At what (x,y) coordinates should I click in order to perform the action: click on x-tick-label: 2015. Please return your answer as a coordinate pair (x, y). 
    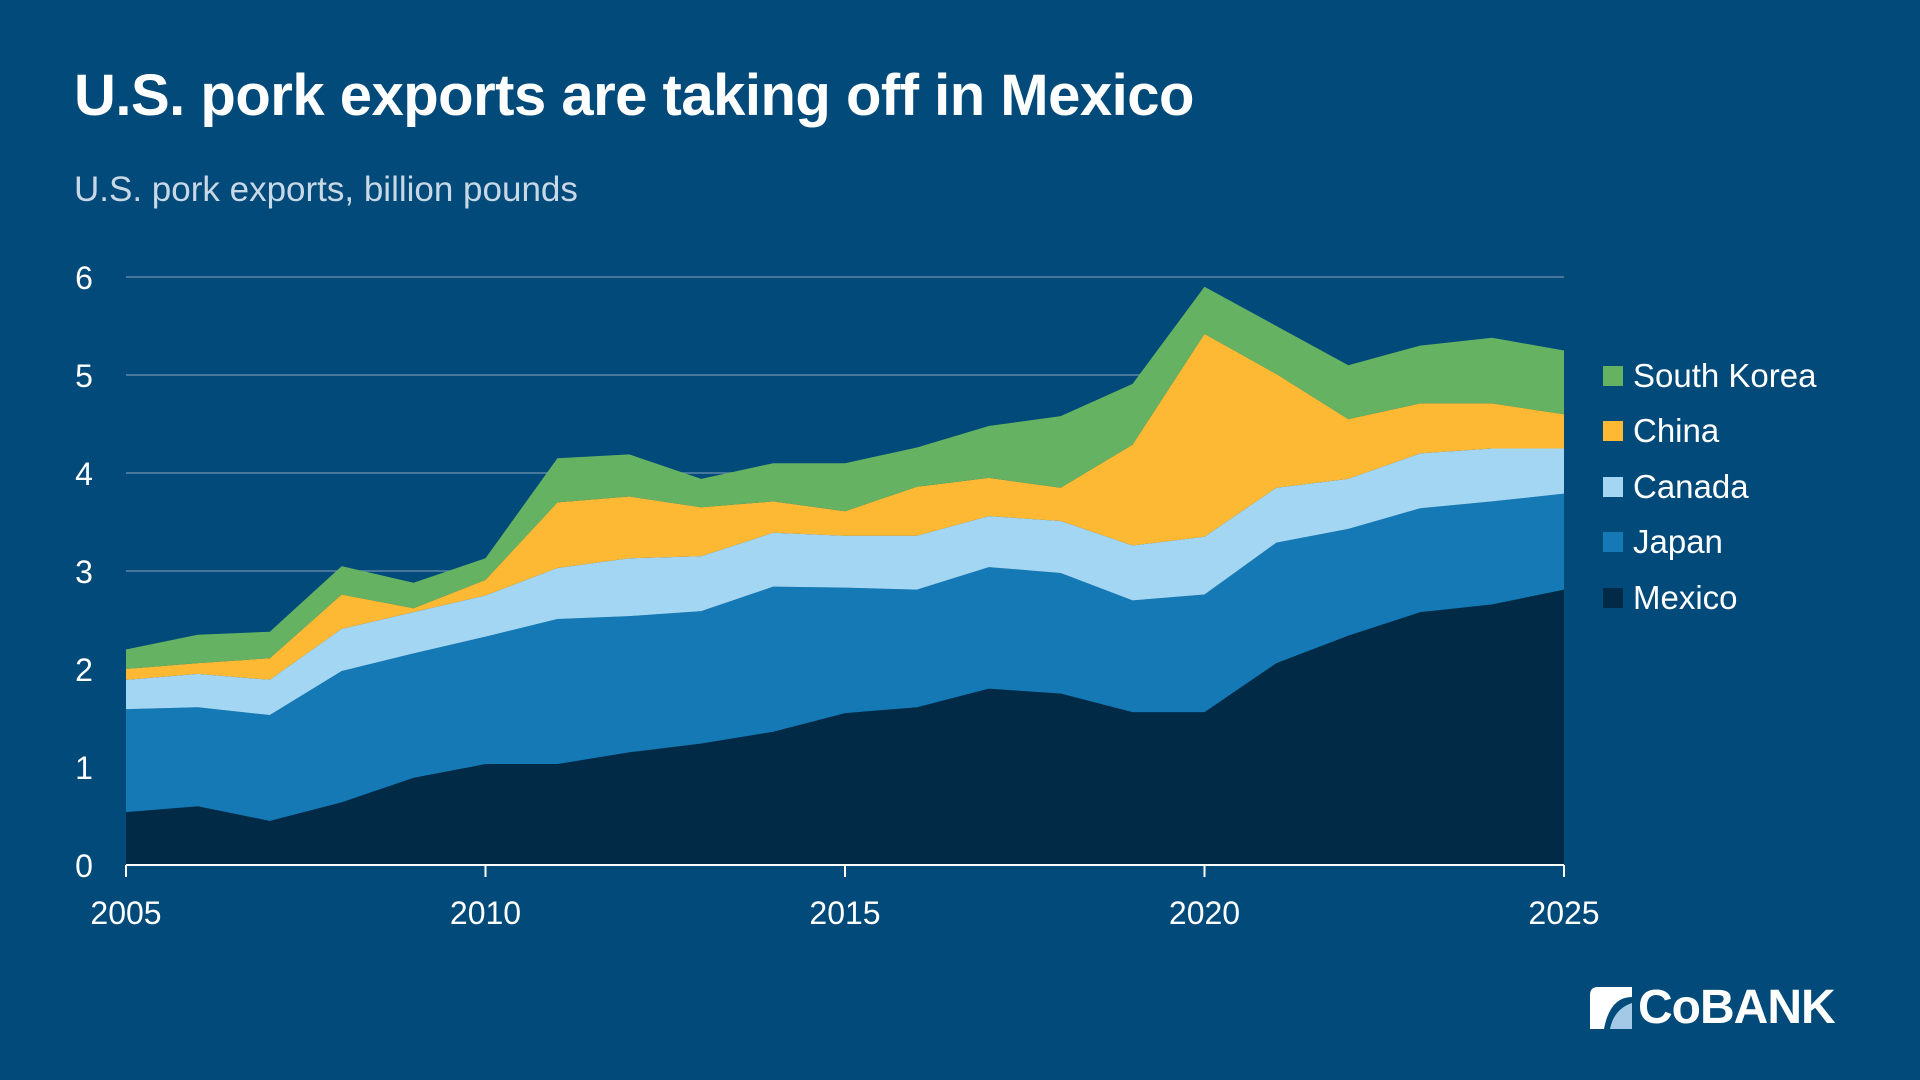
    Looking at the image, I should click on (844, 913).